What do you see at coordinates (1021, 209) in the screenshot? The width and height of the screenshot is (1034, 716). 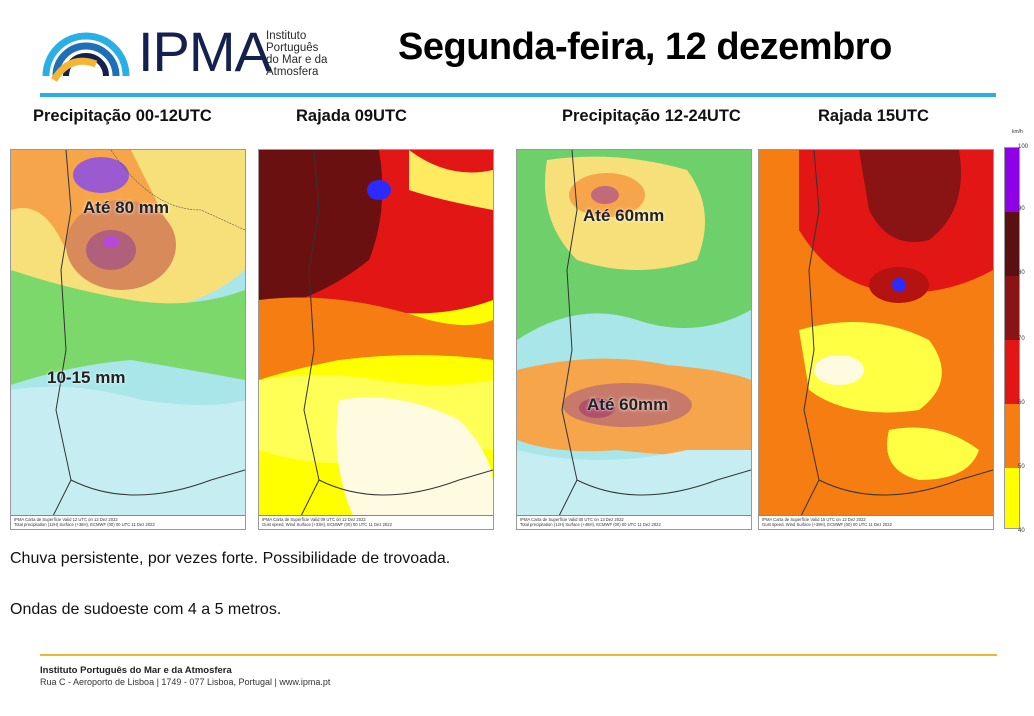 I see `legend-tick-90: 90` at bounding box center [1021, 209].